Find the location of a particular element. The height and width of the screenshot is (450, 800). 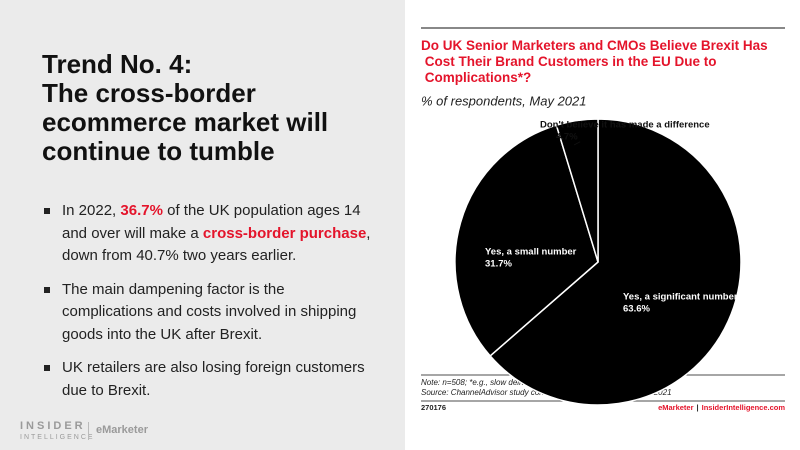

logo-insider: INSIDER is located at coordinates (53, 426).